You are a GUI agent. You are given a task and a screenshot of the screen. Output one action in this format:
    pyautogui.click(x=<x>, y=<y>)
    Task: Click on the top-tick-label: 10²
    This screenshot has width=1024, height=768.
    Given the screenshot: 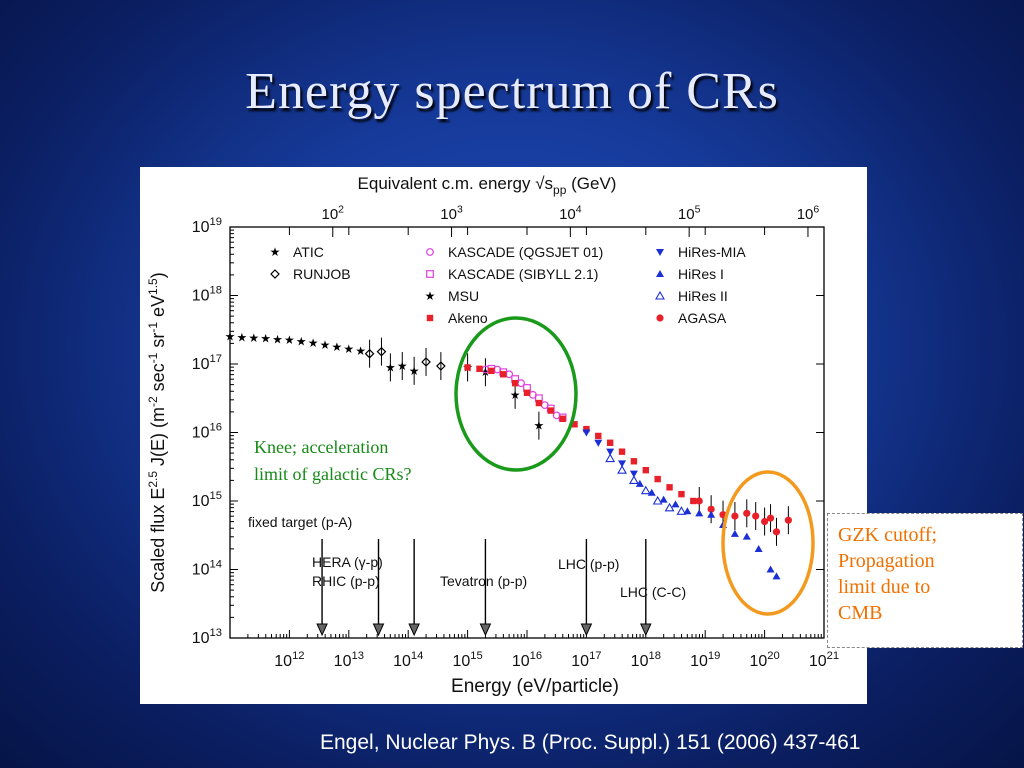 What is the action you would take?
    pyautogui.click(x=332, y=213)
    